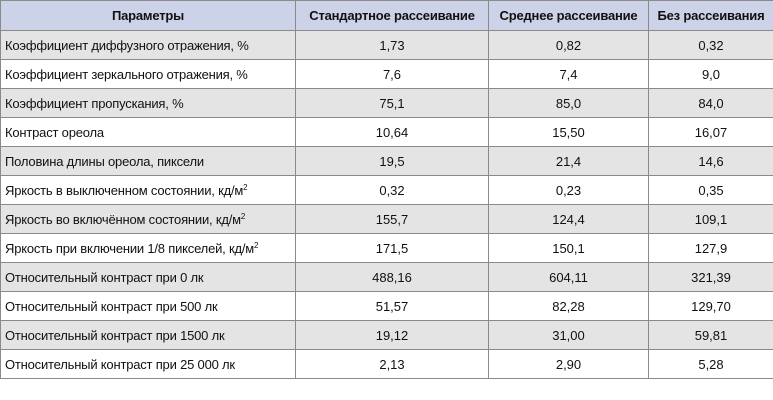 Image resolution: width=773 pixels, height=400 pixels. Describe the element at coordinates (127, 45) in the screenshot. I see `parameter-name-text: Коэффициент диффузного отражения, %` at that location.